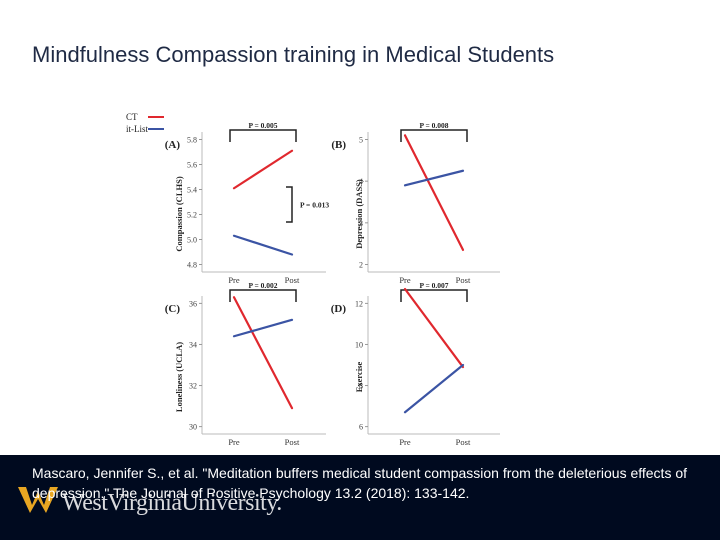 This screenshot has width=720, height=540. What do you see at coordinates (359, 303) in the screenshot?
I see `y-tick-label: 12` at bounding box center [359, 303].